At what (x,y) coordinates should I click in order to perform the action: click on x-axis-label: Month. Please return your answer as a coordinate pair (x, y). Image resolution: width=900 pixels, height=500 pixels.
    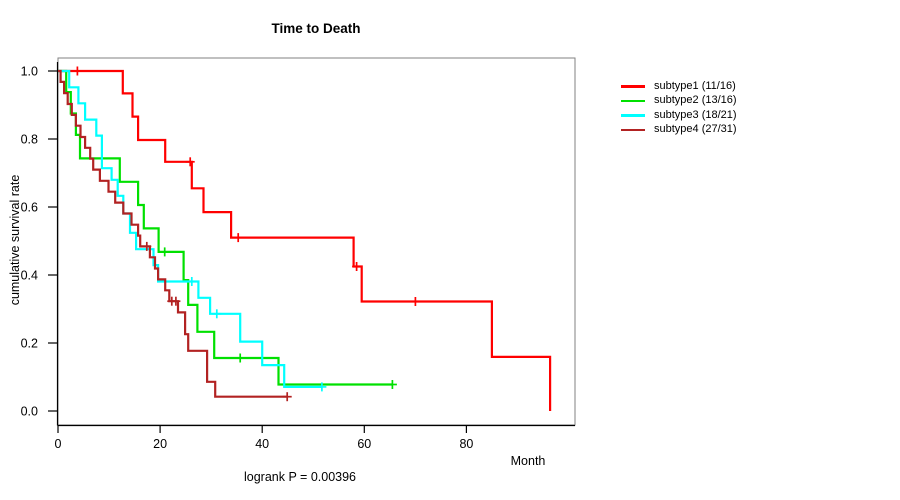
    Looking at the image, I should click on (528, 461).